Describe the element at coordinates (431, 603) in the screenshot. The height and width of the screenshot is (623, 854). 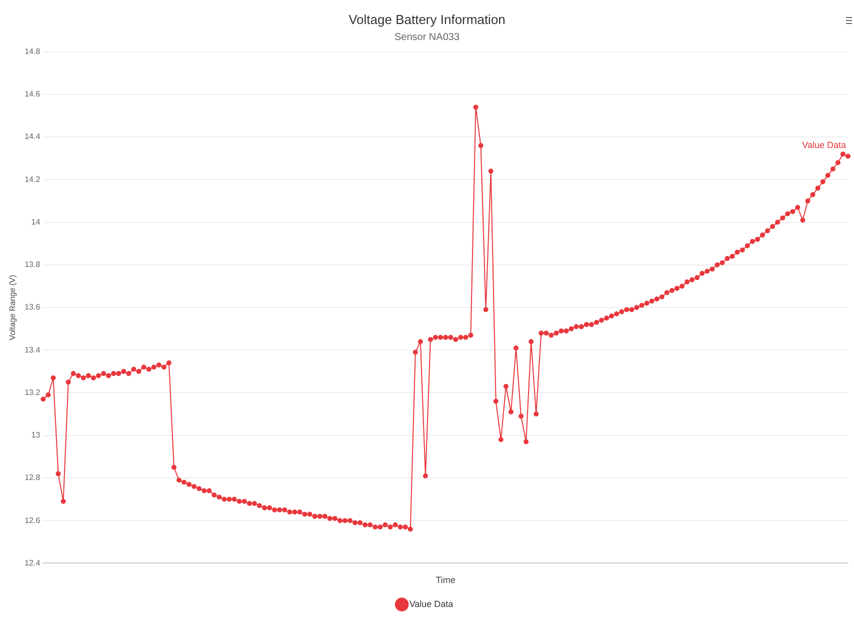
I see `legend-label: Value Data` at that location.